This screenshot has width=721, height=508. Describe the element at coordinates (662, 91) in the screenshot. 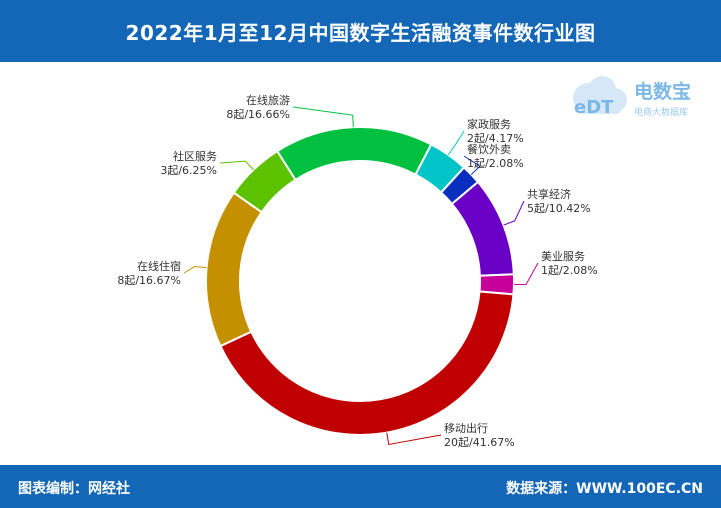

I see `logo-name: 电数宝` at that location.